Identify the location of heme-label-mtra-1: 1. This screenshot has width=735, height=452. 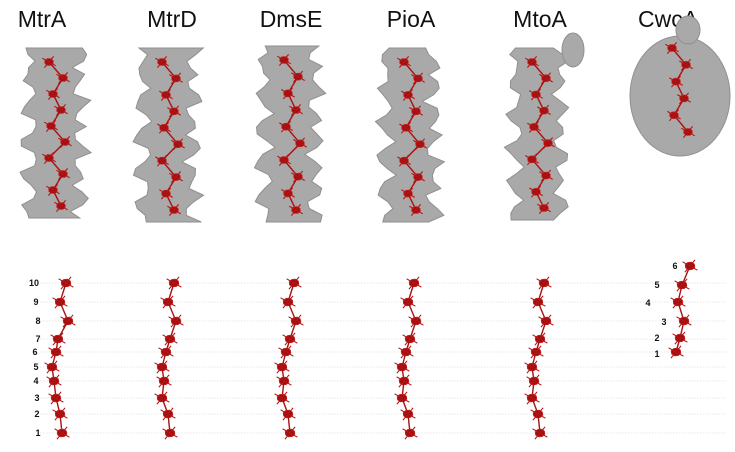
(37, 433).